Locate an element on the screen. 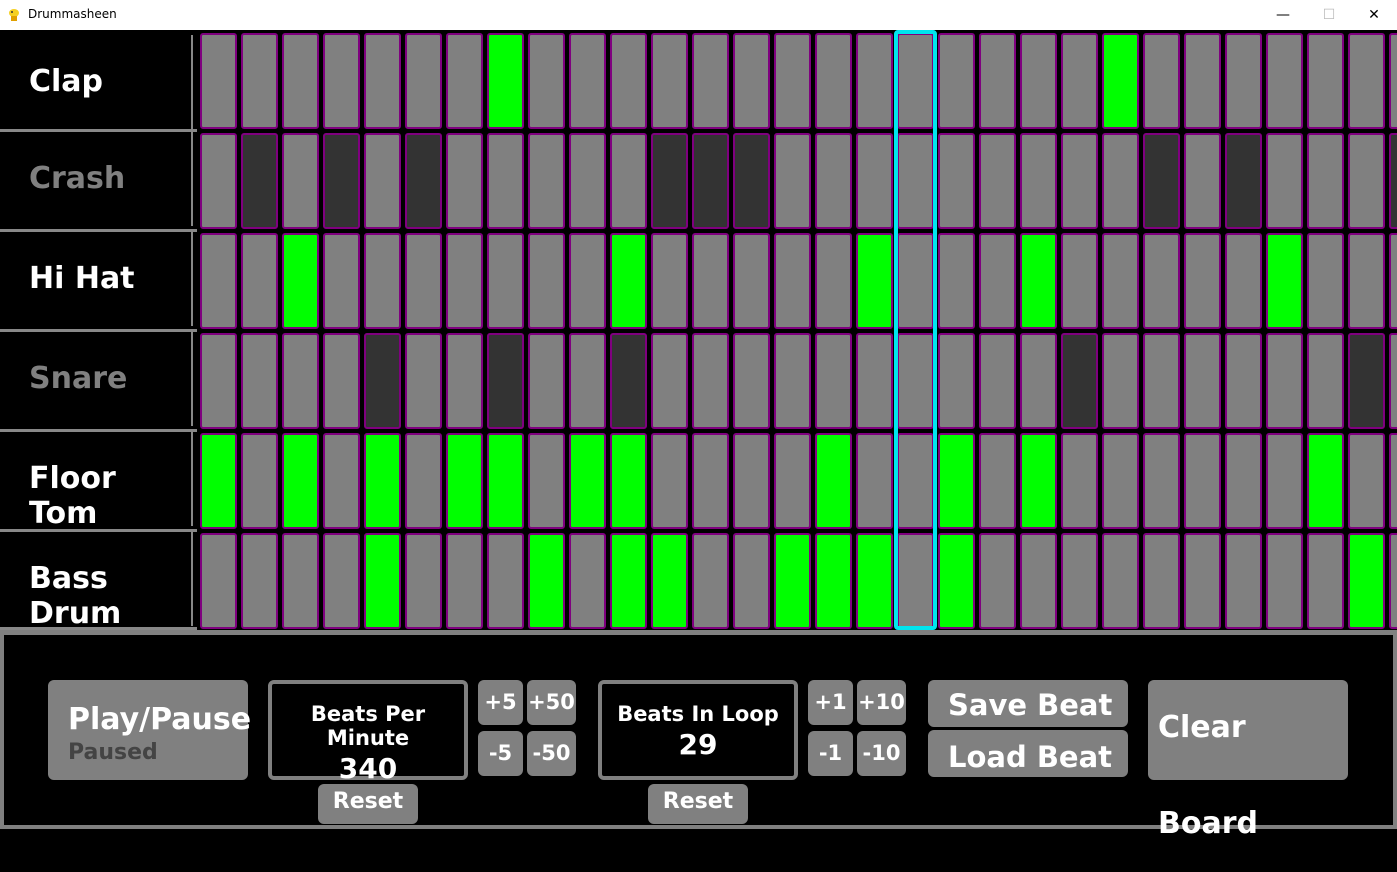 The width and height of the screenshot is (1397, 872). save-beat-button: Save Beat is located at coordinates (1028, 703).